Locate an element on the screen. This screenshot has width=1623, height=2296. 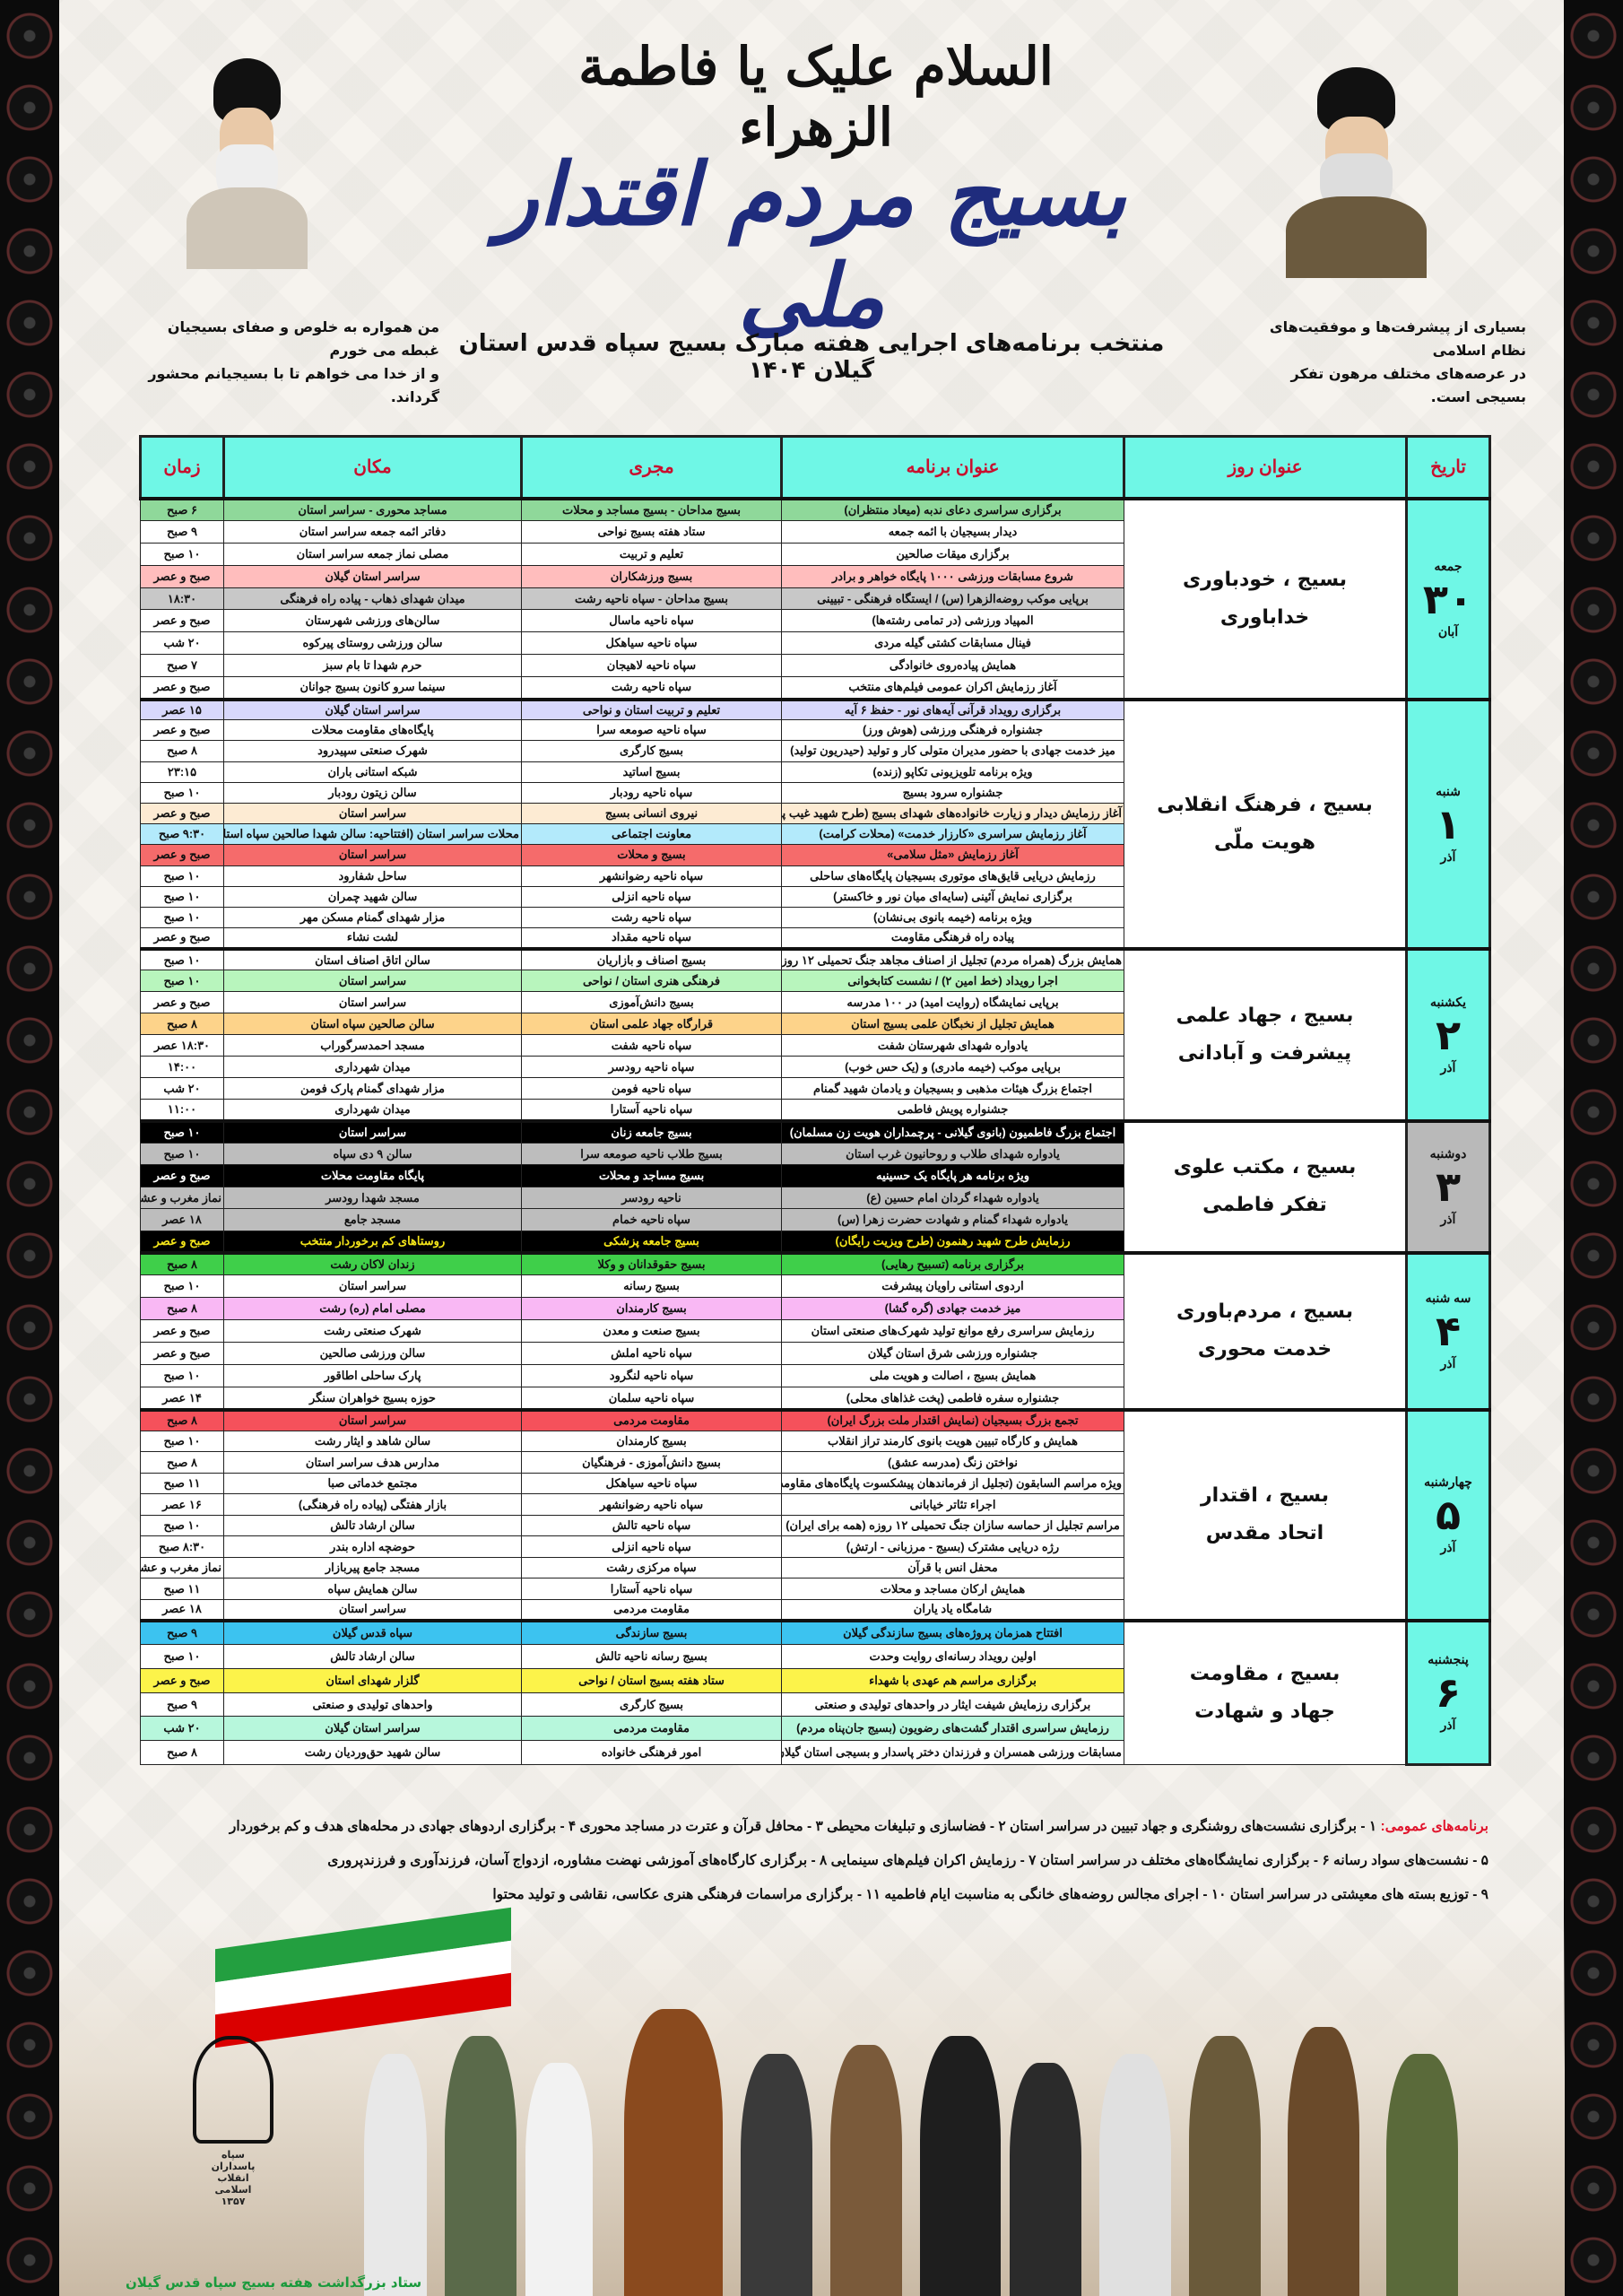
cell-time: ۹ صبح is located at coordinates (182, 531).